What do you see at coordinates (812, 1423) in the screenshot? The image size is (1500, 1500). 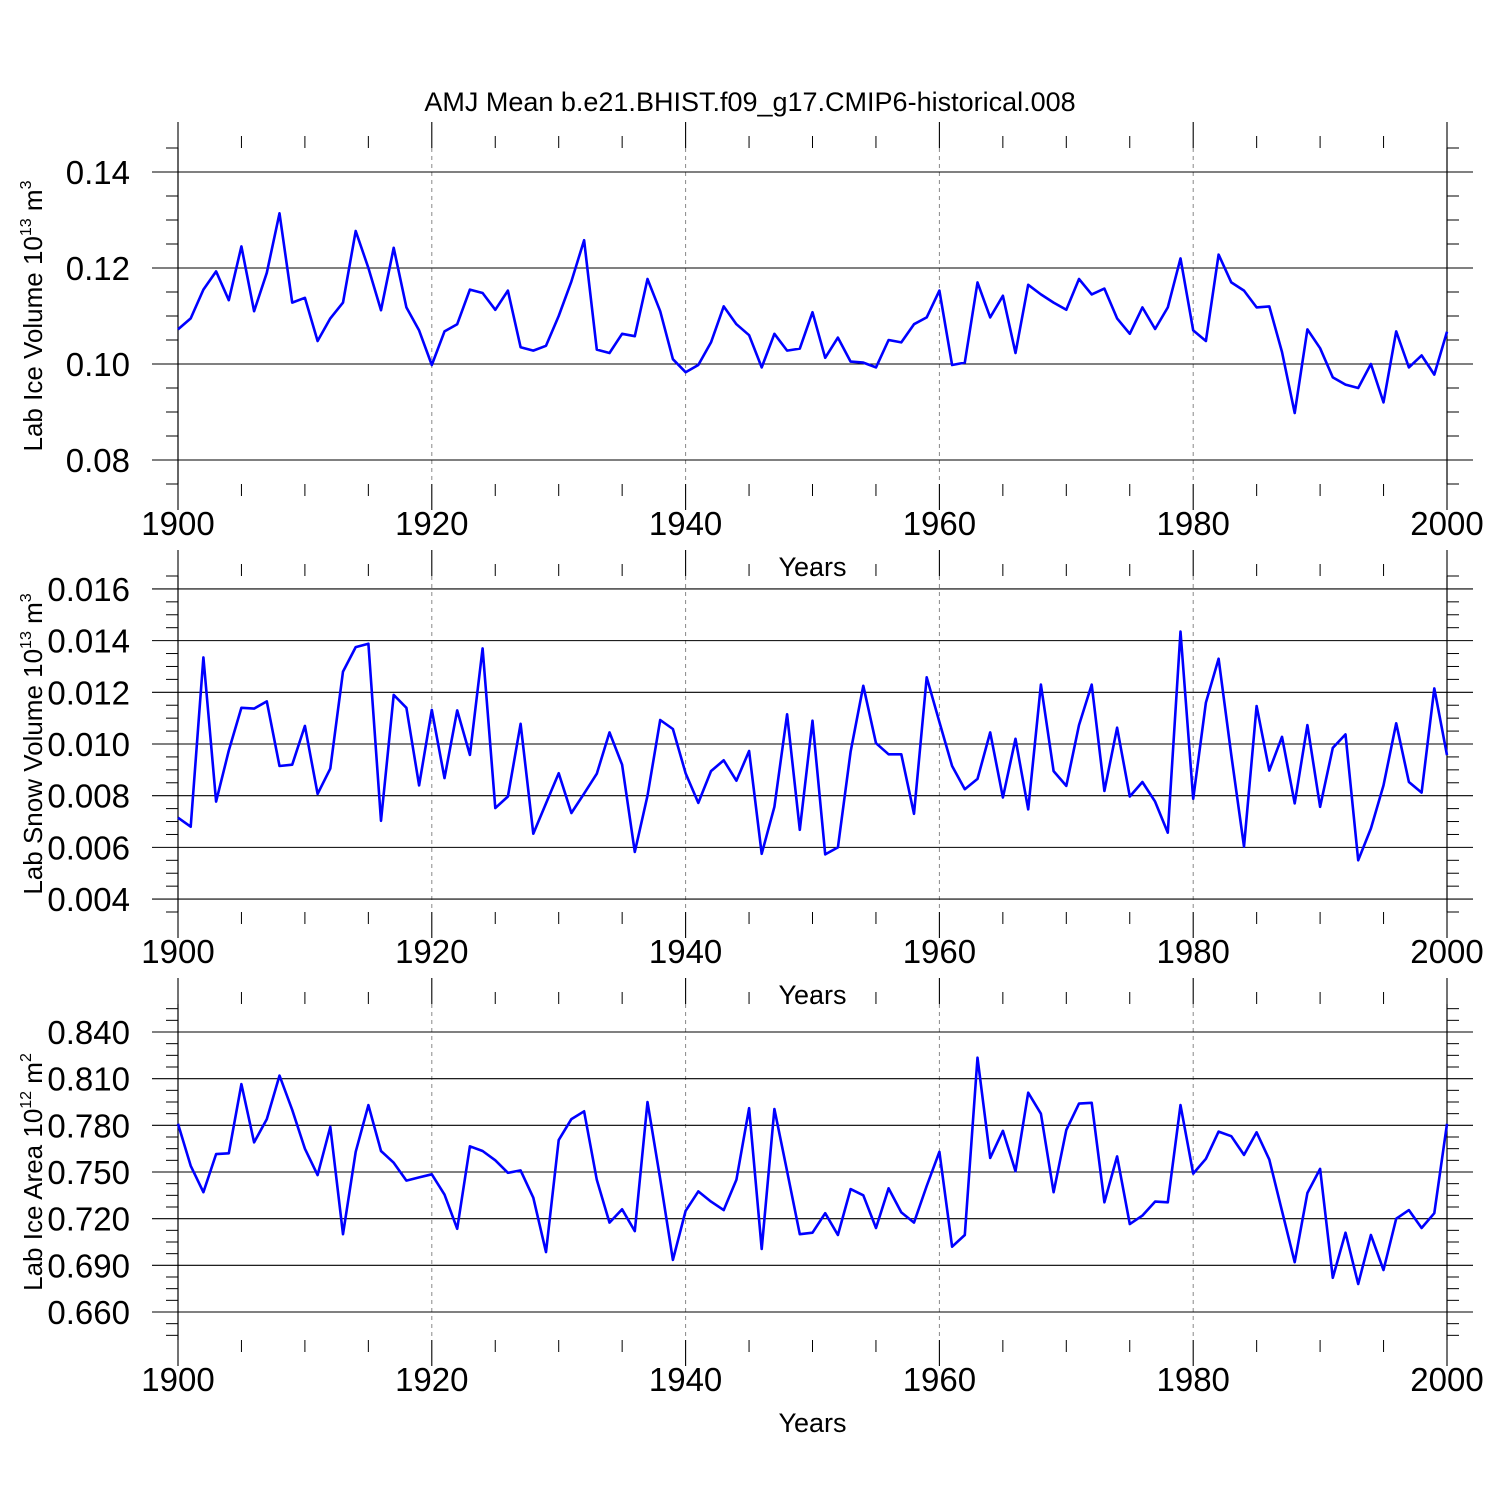 I see `x-axis-label: Years` at bounding box center [812, 1423].